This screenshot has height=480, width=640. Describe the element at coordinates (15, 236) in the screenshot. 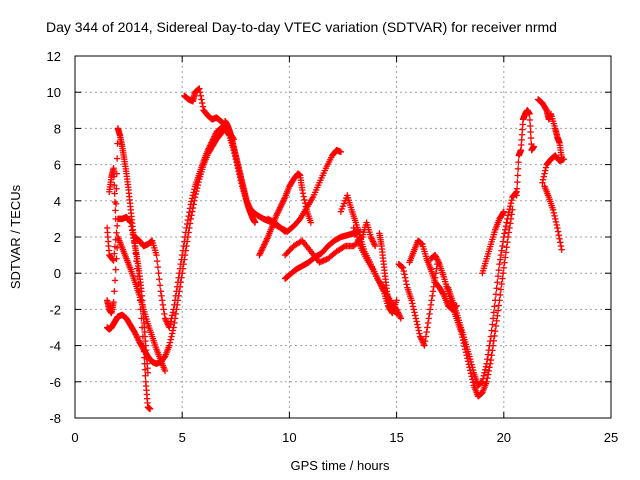

I see `y-axis-label: SDTVAR / TECUs` at that location.